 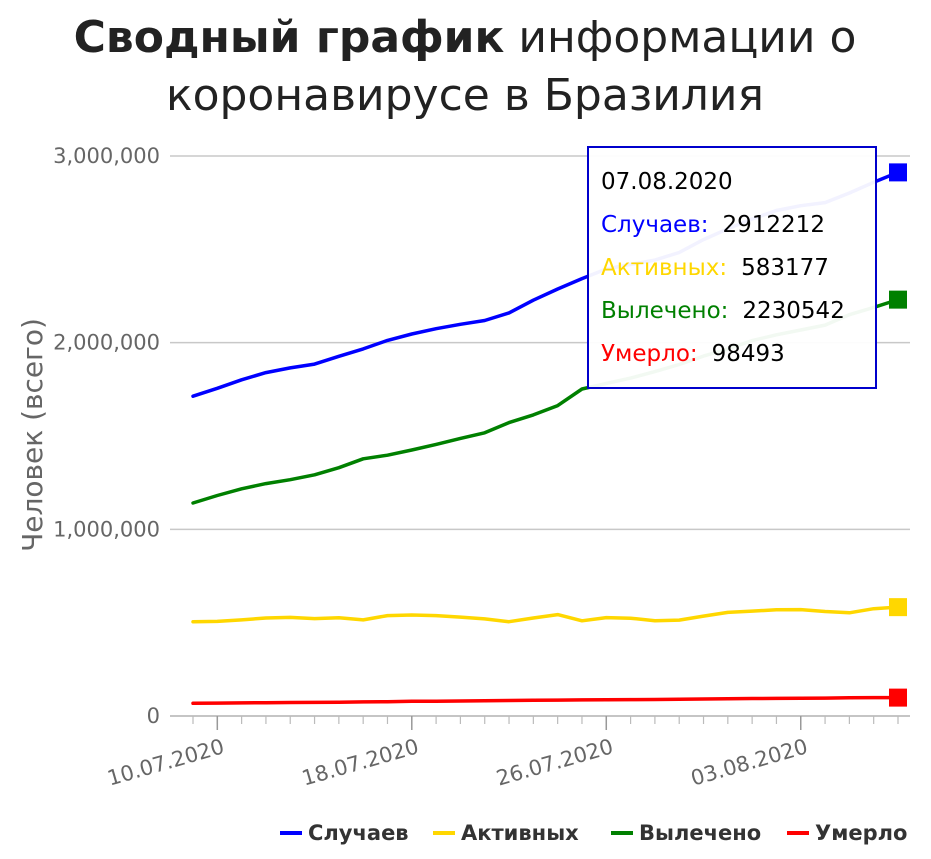 What do you see at coordinates (748, 354) in the screenshot?
I see `tooltip-row-value: 98493` at bounding box center [748, 354].